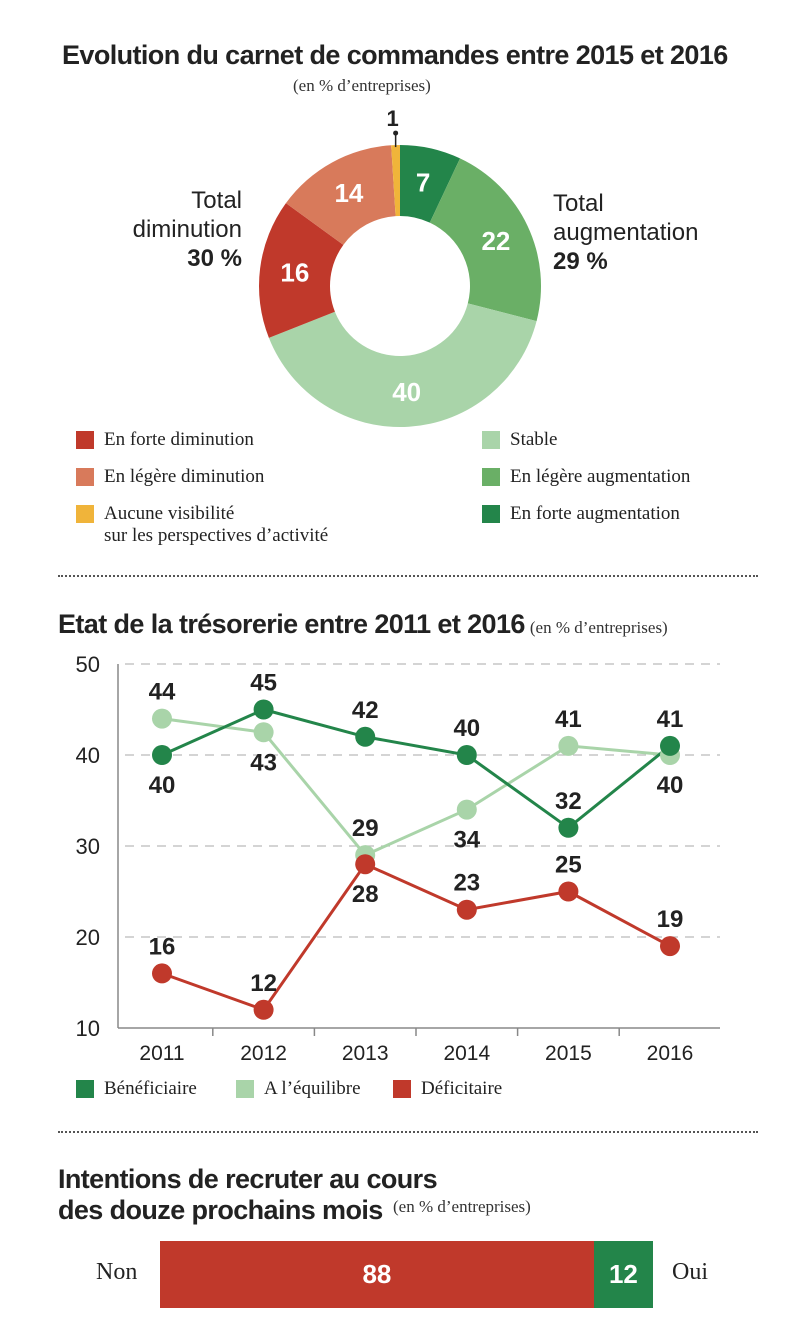  I want to click on donut-slice-strong_increase, so click(430, 184).